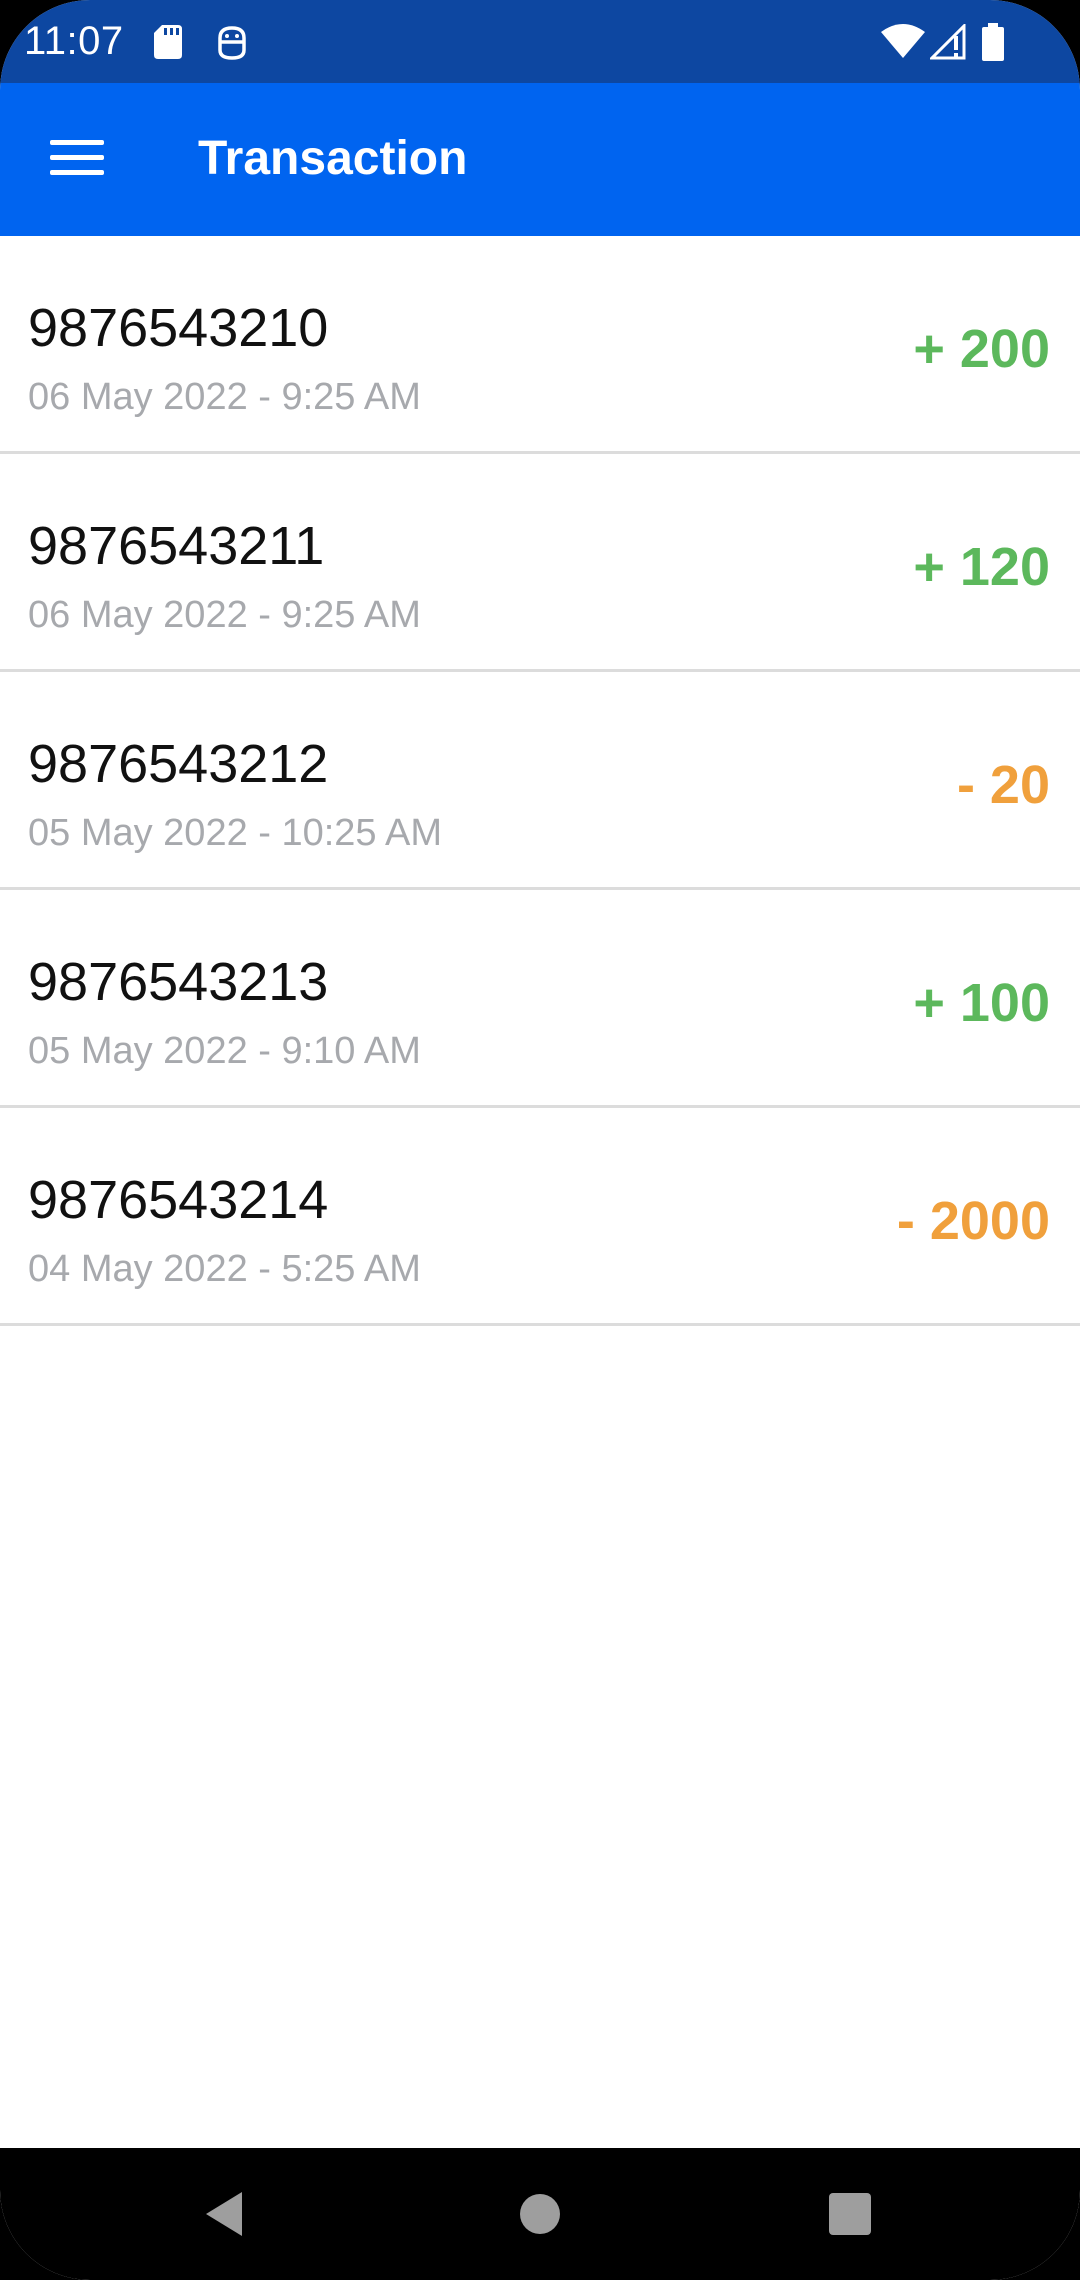 The image size is (1080, 2280). I want to click on page-title: Transaction, so click(333, 158).